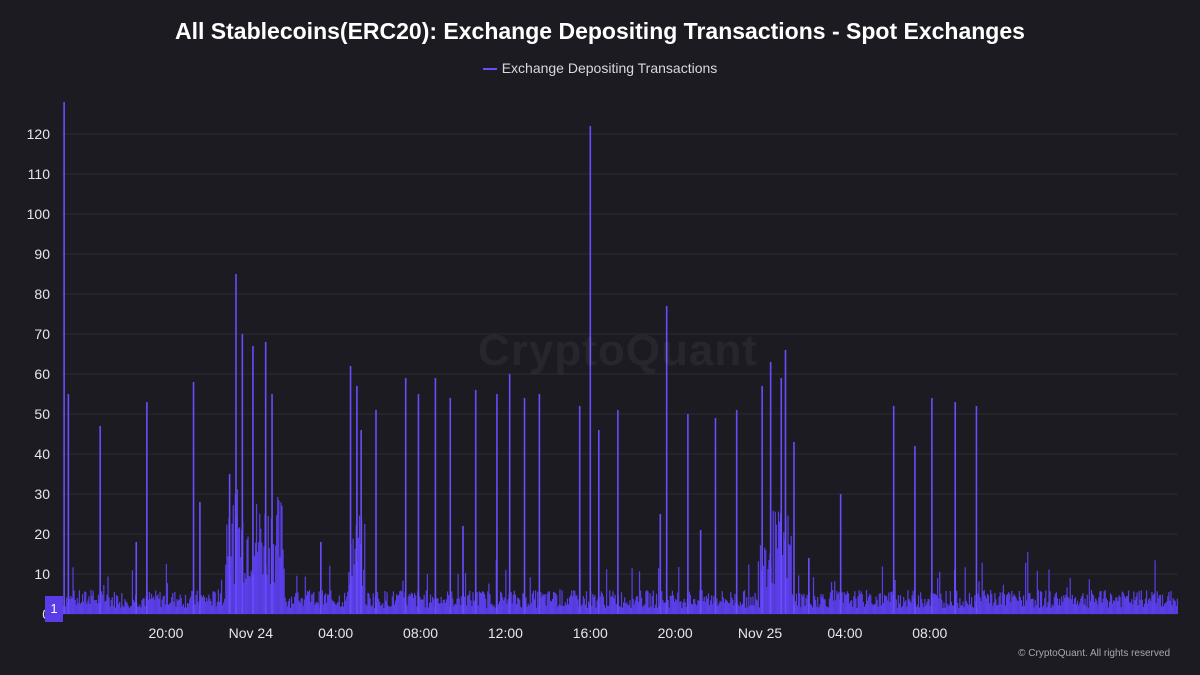  What do you see at coordinates (54, 609) in the screenshot?
I see `crosshair-value-badge: 1` at bounding box center [54, 609].